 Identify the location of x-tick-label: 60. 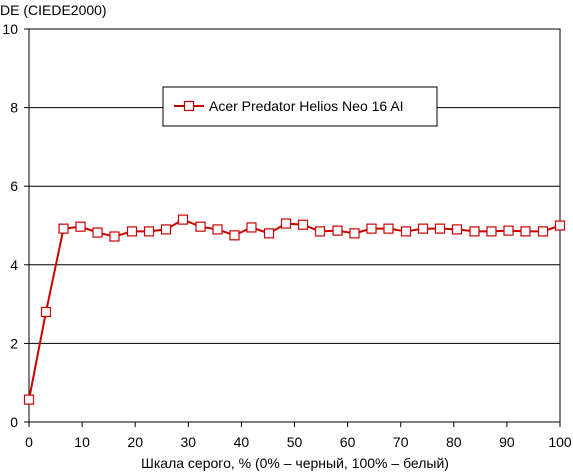
(348, 442).